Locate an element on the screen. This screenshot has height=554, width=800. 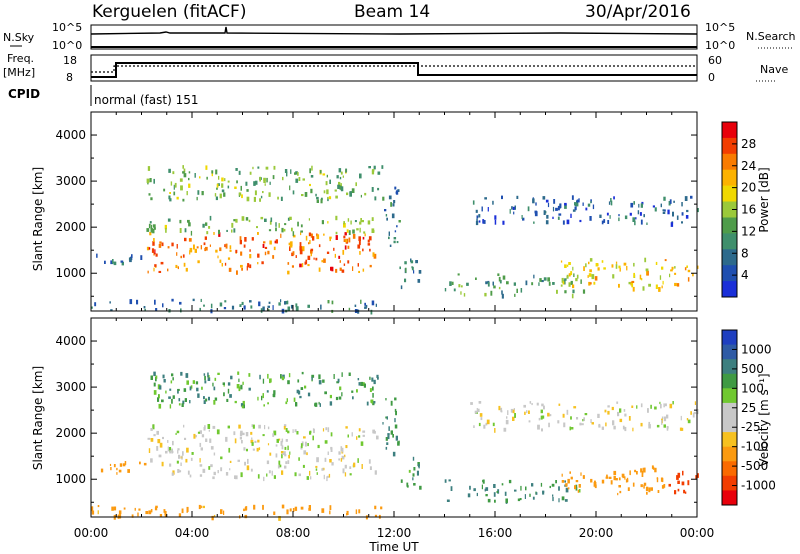
x-tick-label: 08:00 is located at coordinates (293, 533).